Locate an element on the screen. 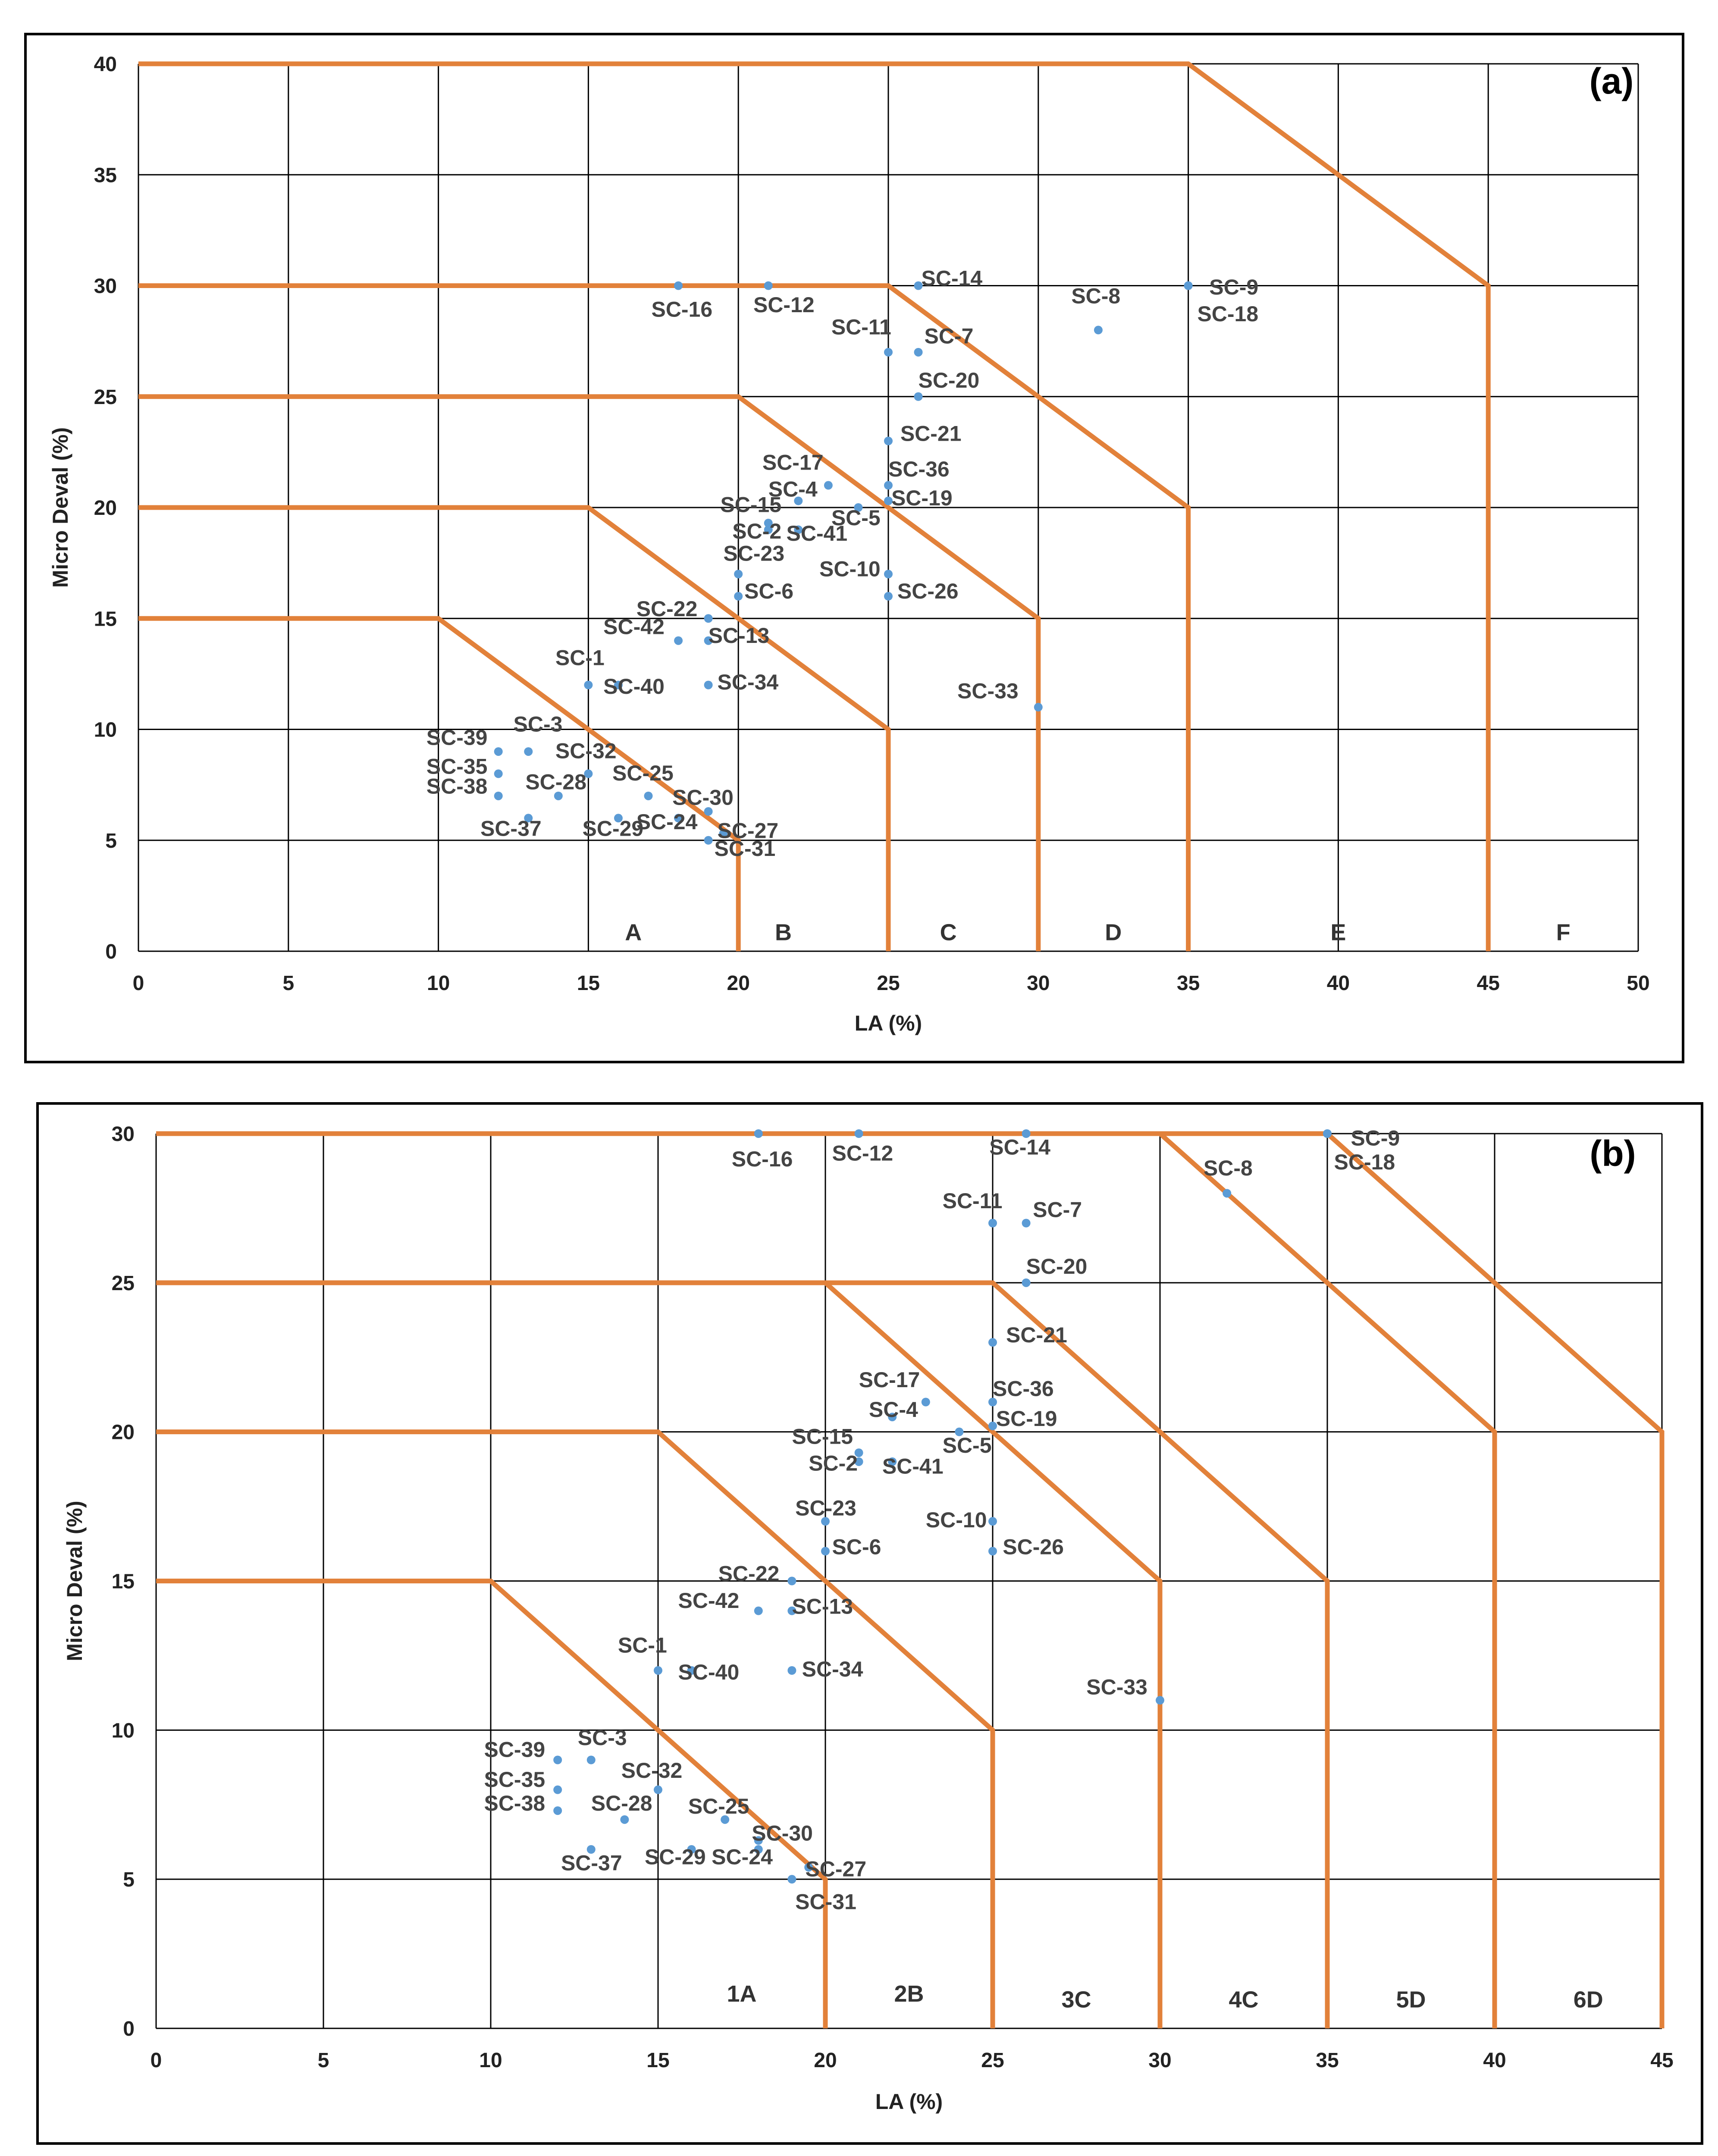 The height and width of the screenshot is (2156, 1718). data-point-label: SC-13 is located at coordinates (823, 1607).